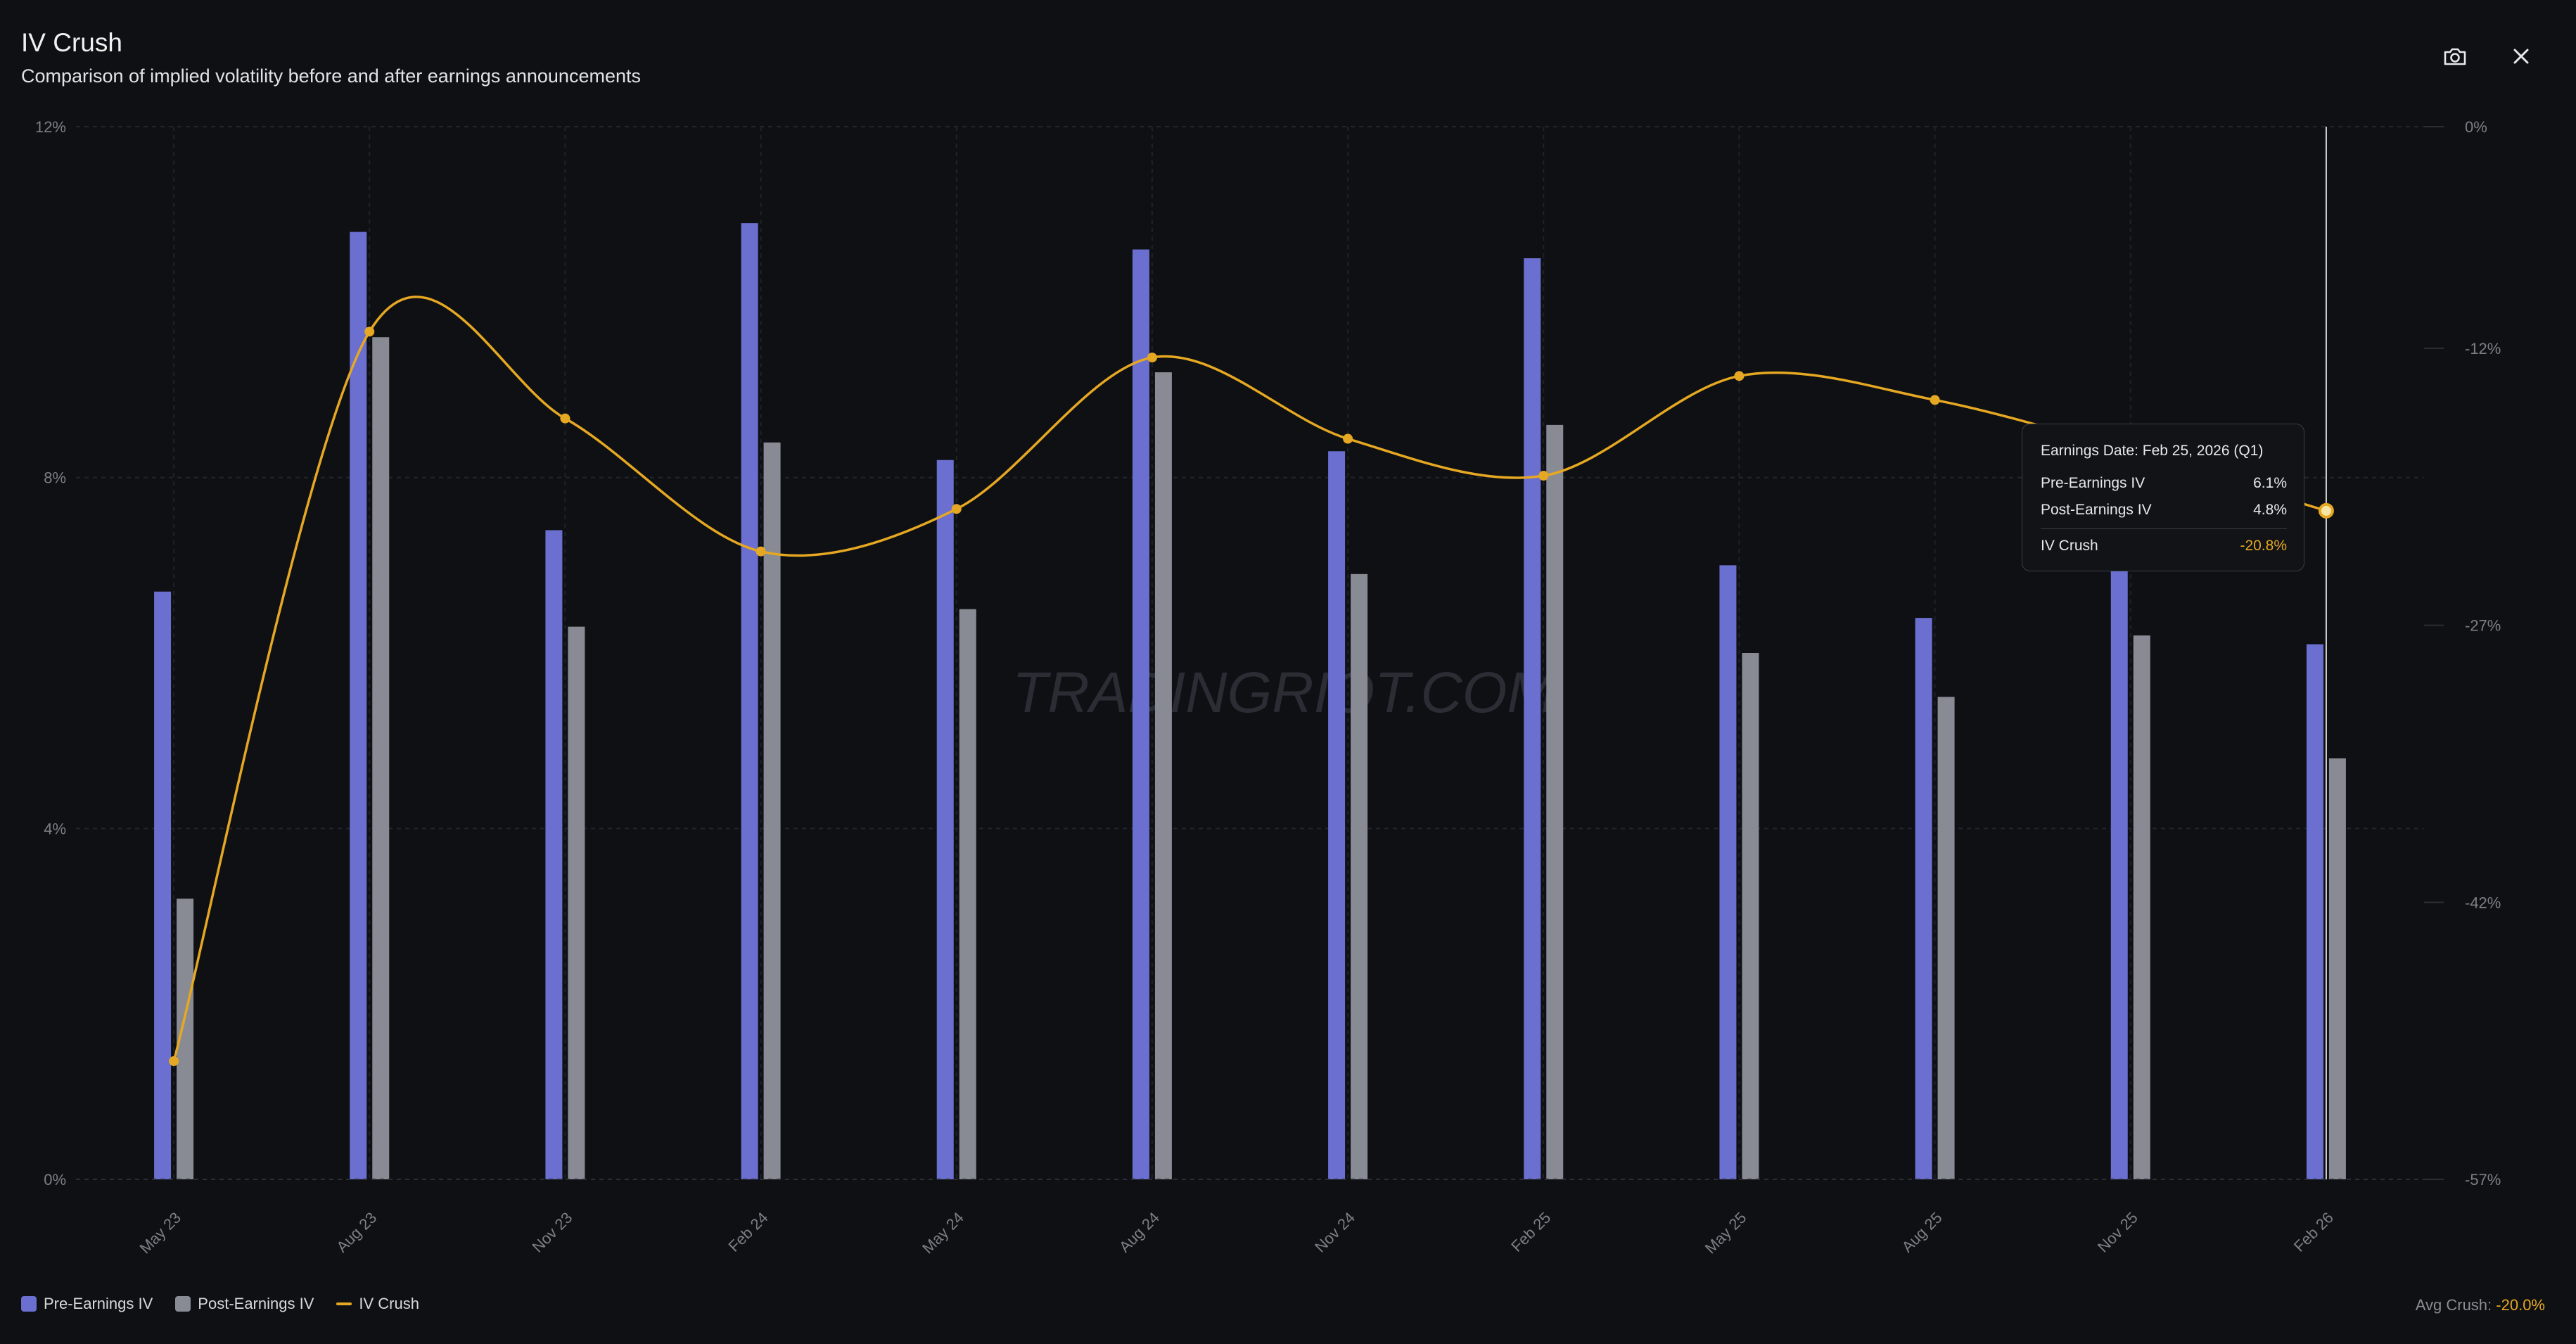  I want to click on x-tick-label: May 25, so click(1726, 1233).